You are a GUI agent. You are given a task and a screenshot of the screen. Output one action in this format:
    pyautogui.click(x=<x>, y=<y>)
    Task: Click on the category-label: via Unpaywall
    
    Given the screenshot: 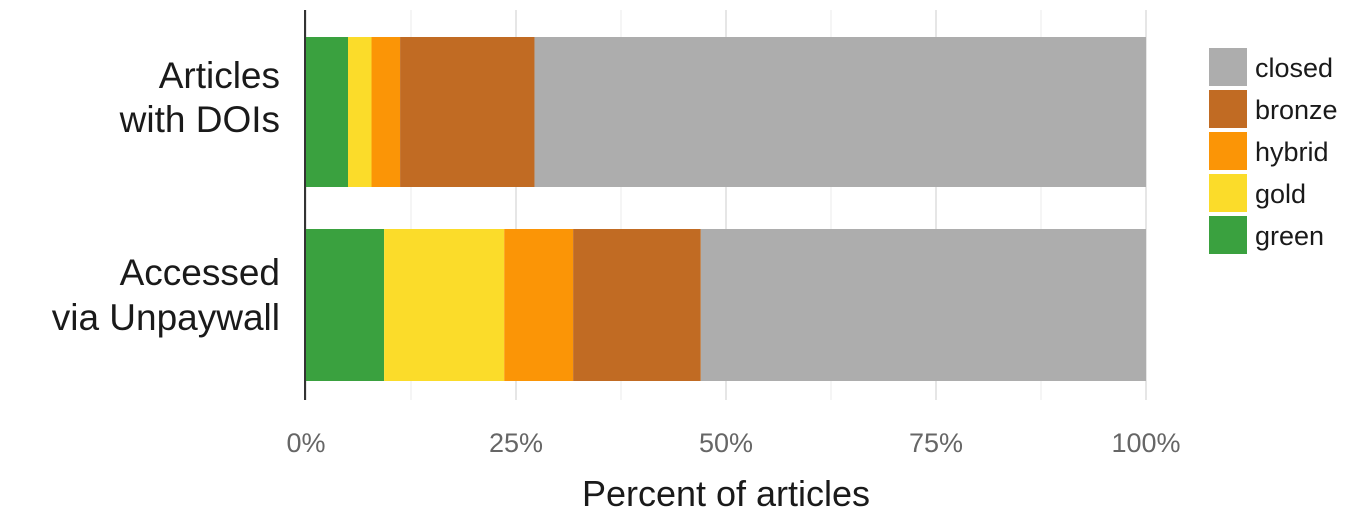 What is the action you would take?
    pyautogui.click(x=166, y=317)
    